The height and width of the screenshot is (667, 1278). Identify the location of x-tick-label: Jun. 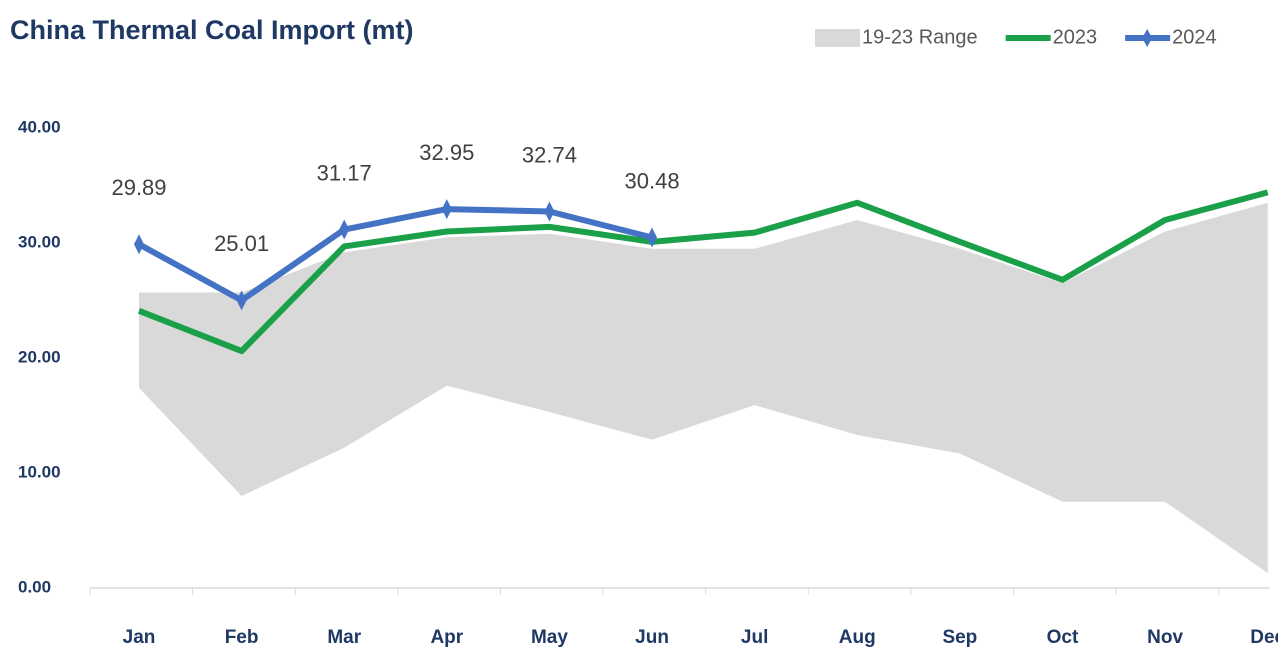
(652, 637).